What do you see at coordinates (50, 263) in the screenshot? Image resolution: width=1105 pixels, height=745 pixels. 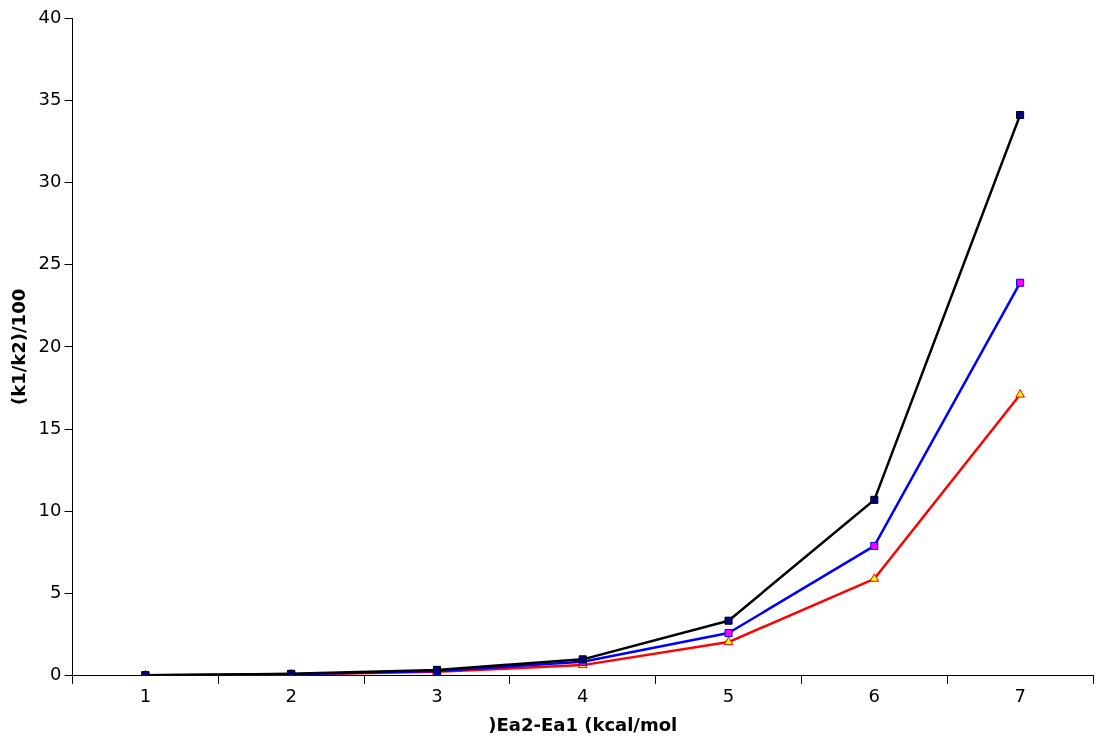 I see `y-tick-label: 25` at bounding box center [50, 263].